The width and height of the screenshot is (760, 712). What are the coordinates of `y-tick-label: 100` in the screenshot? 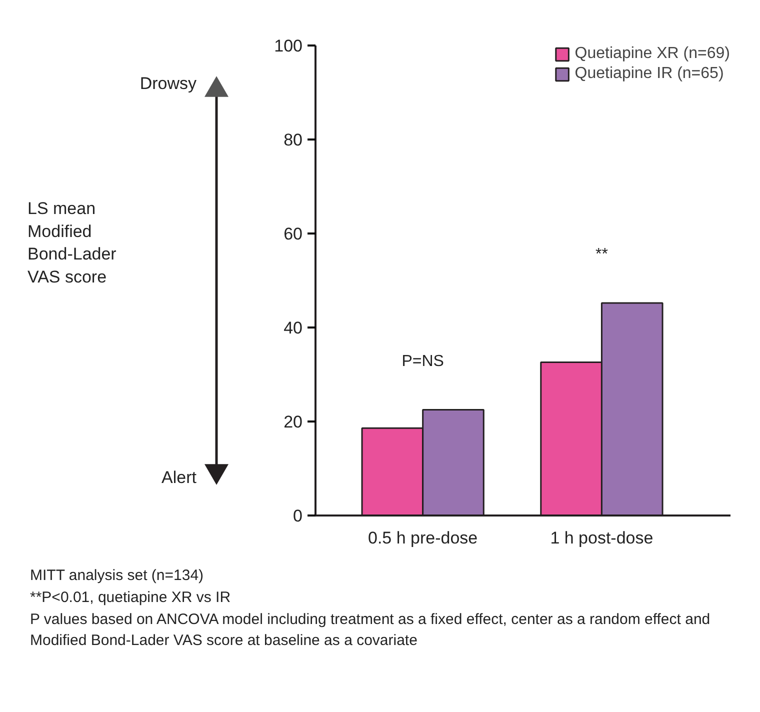 It's located at (288, 46).